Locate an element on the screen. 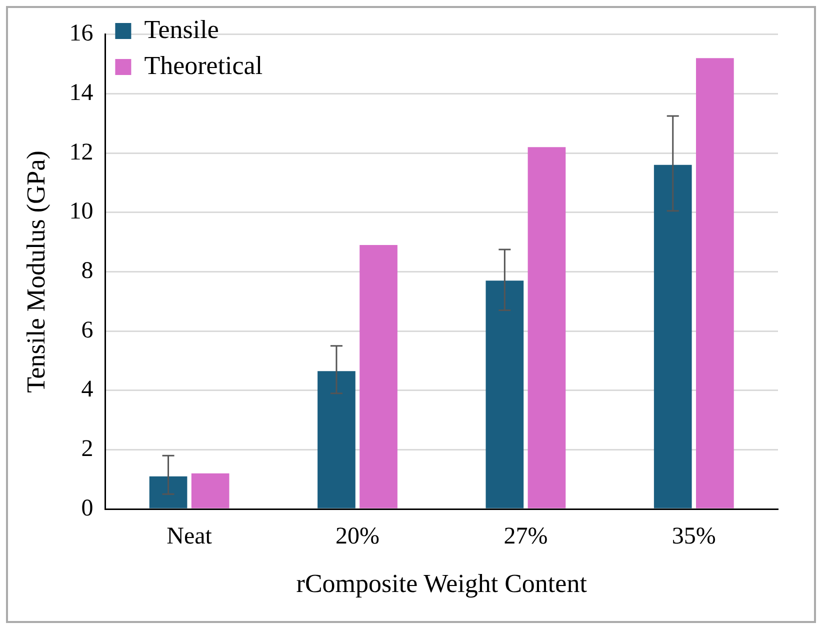  x-tick-label: 35% is located at coordinates (694, 537).